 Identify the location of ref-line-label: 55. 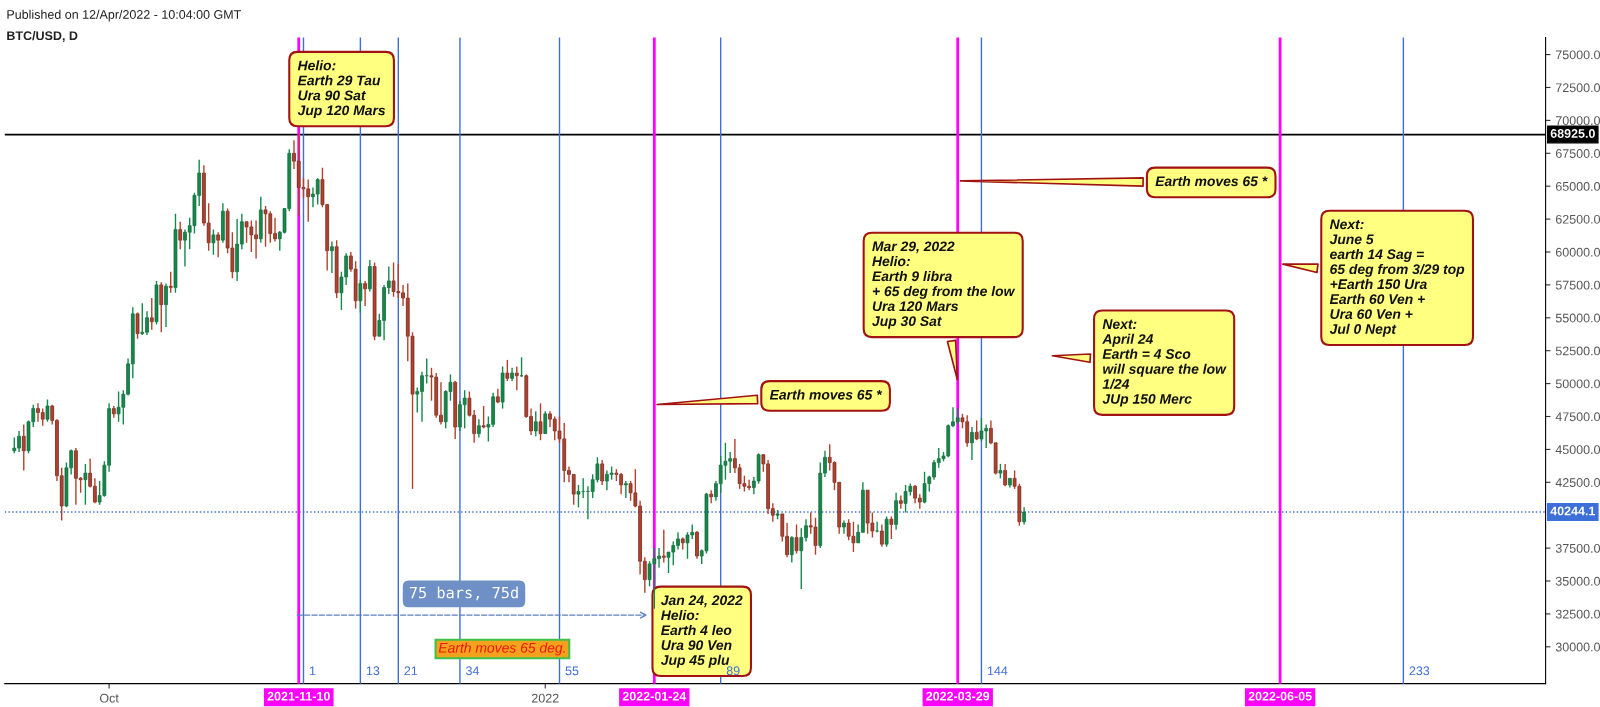
(572, 671).